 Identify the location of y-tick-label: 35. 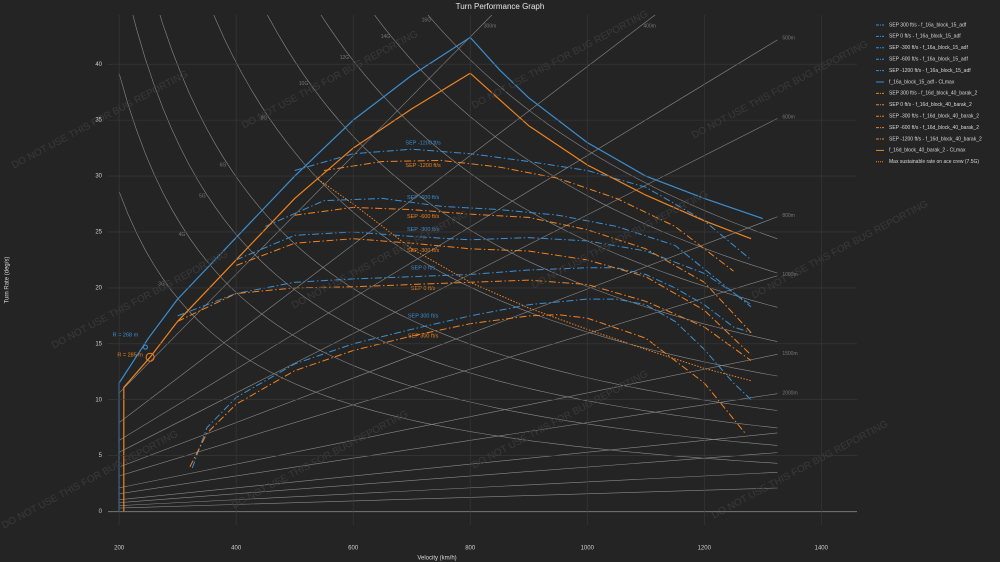
(98, 121).